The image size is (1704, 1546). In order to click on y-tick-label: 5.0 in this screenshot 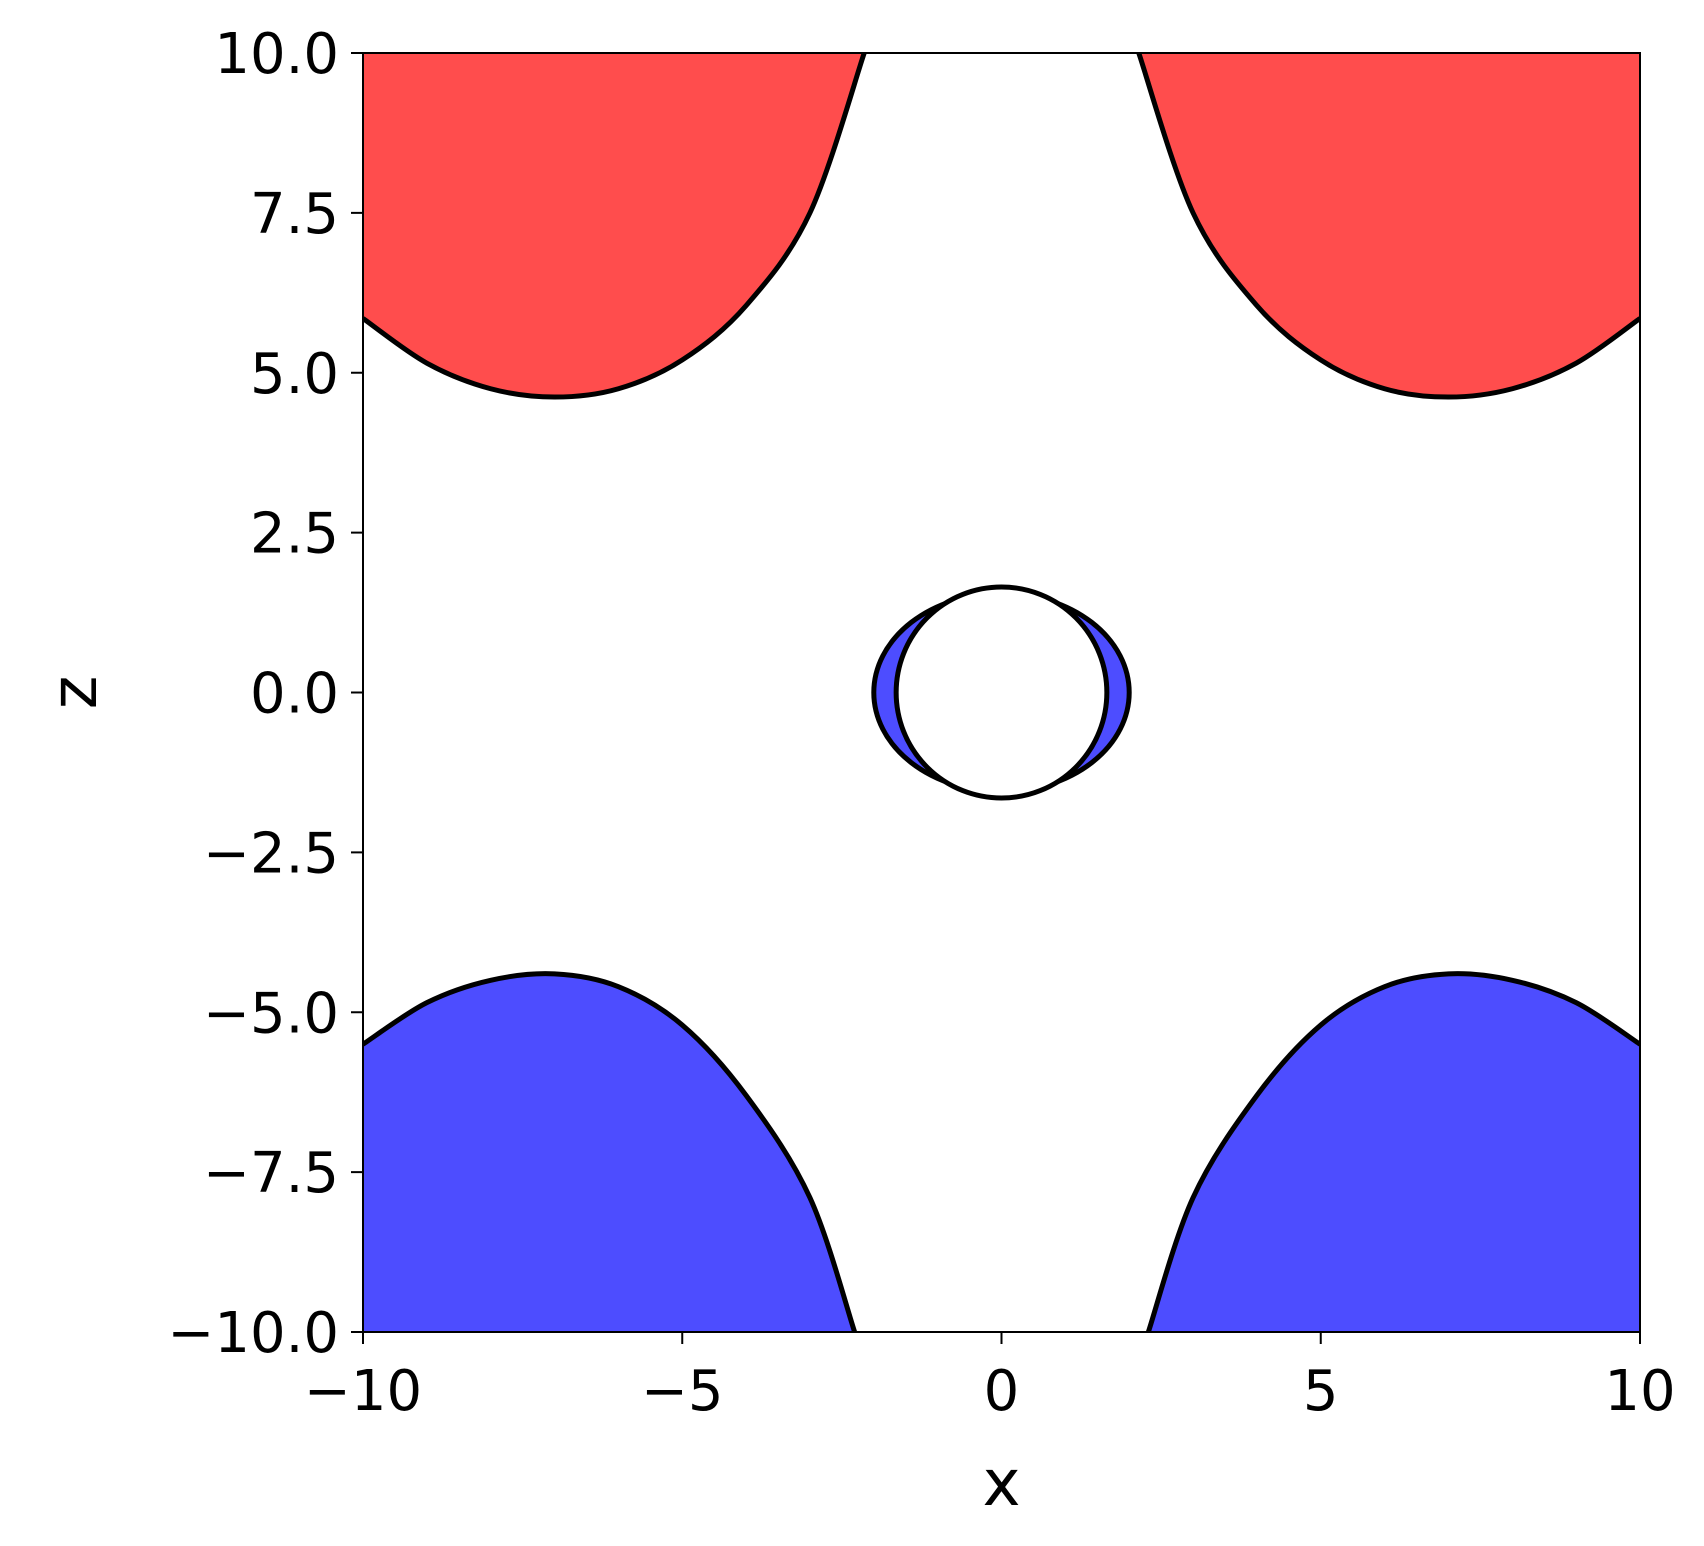, I will do `click(294, 374)`.